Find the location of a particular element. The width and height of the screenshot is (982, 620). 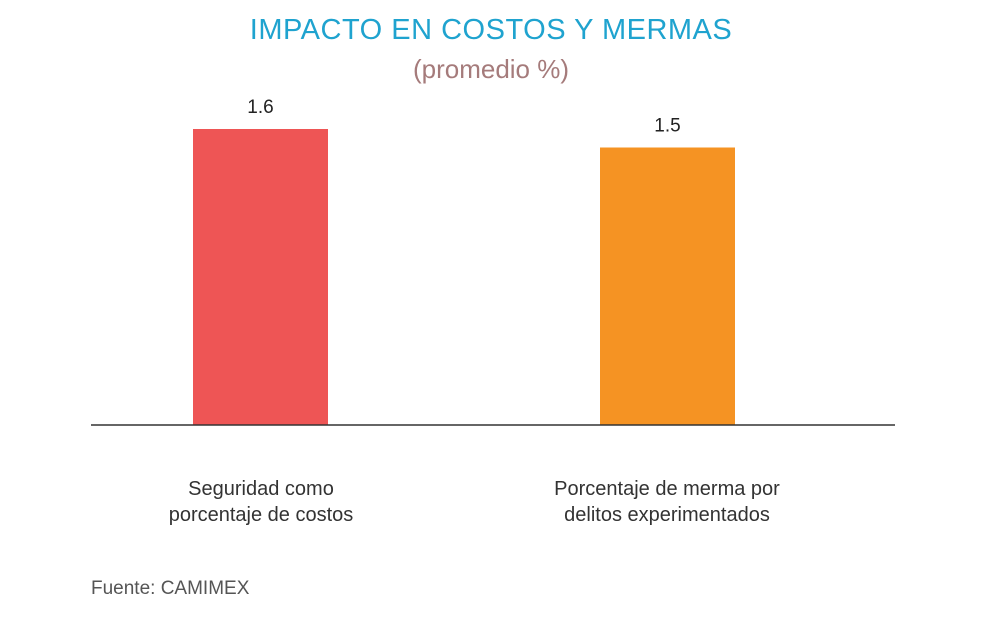

chart-title: IMPACTO EN COSTOS Y MERMAS is located at coordinates (491, 30).